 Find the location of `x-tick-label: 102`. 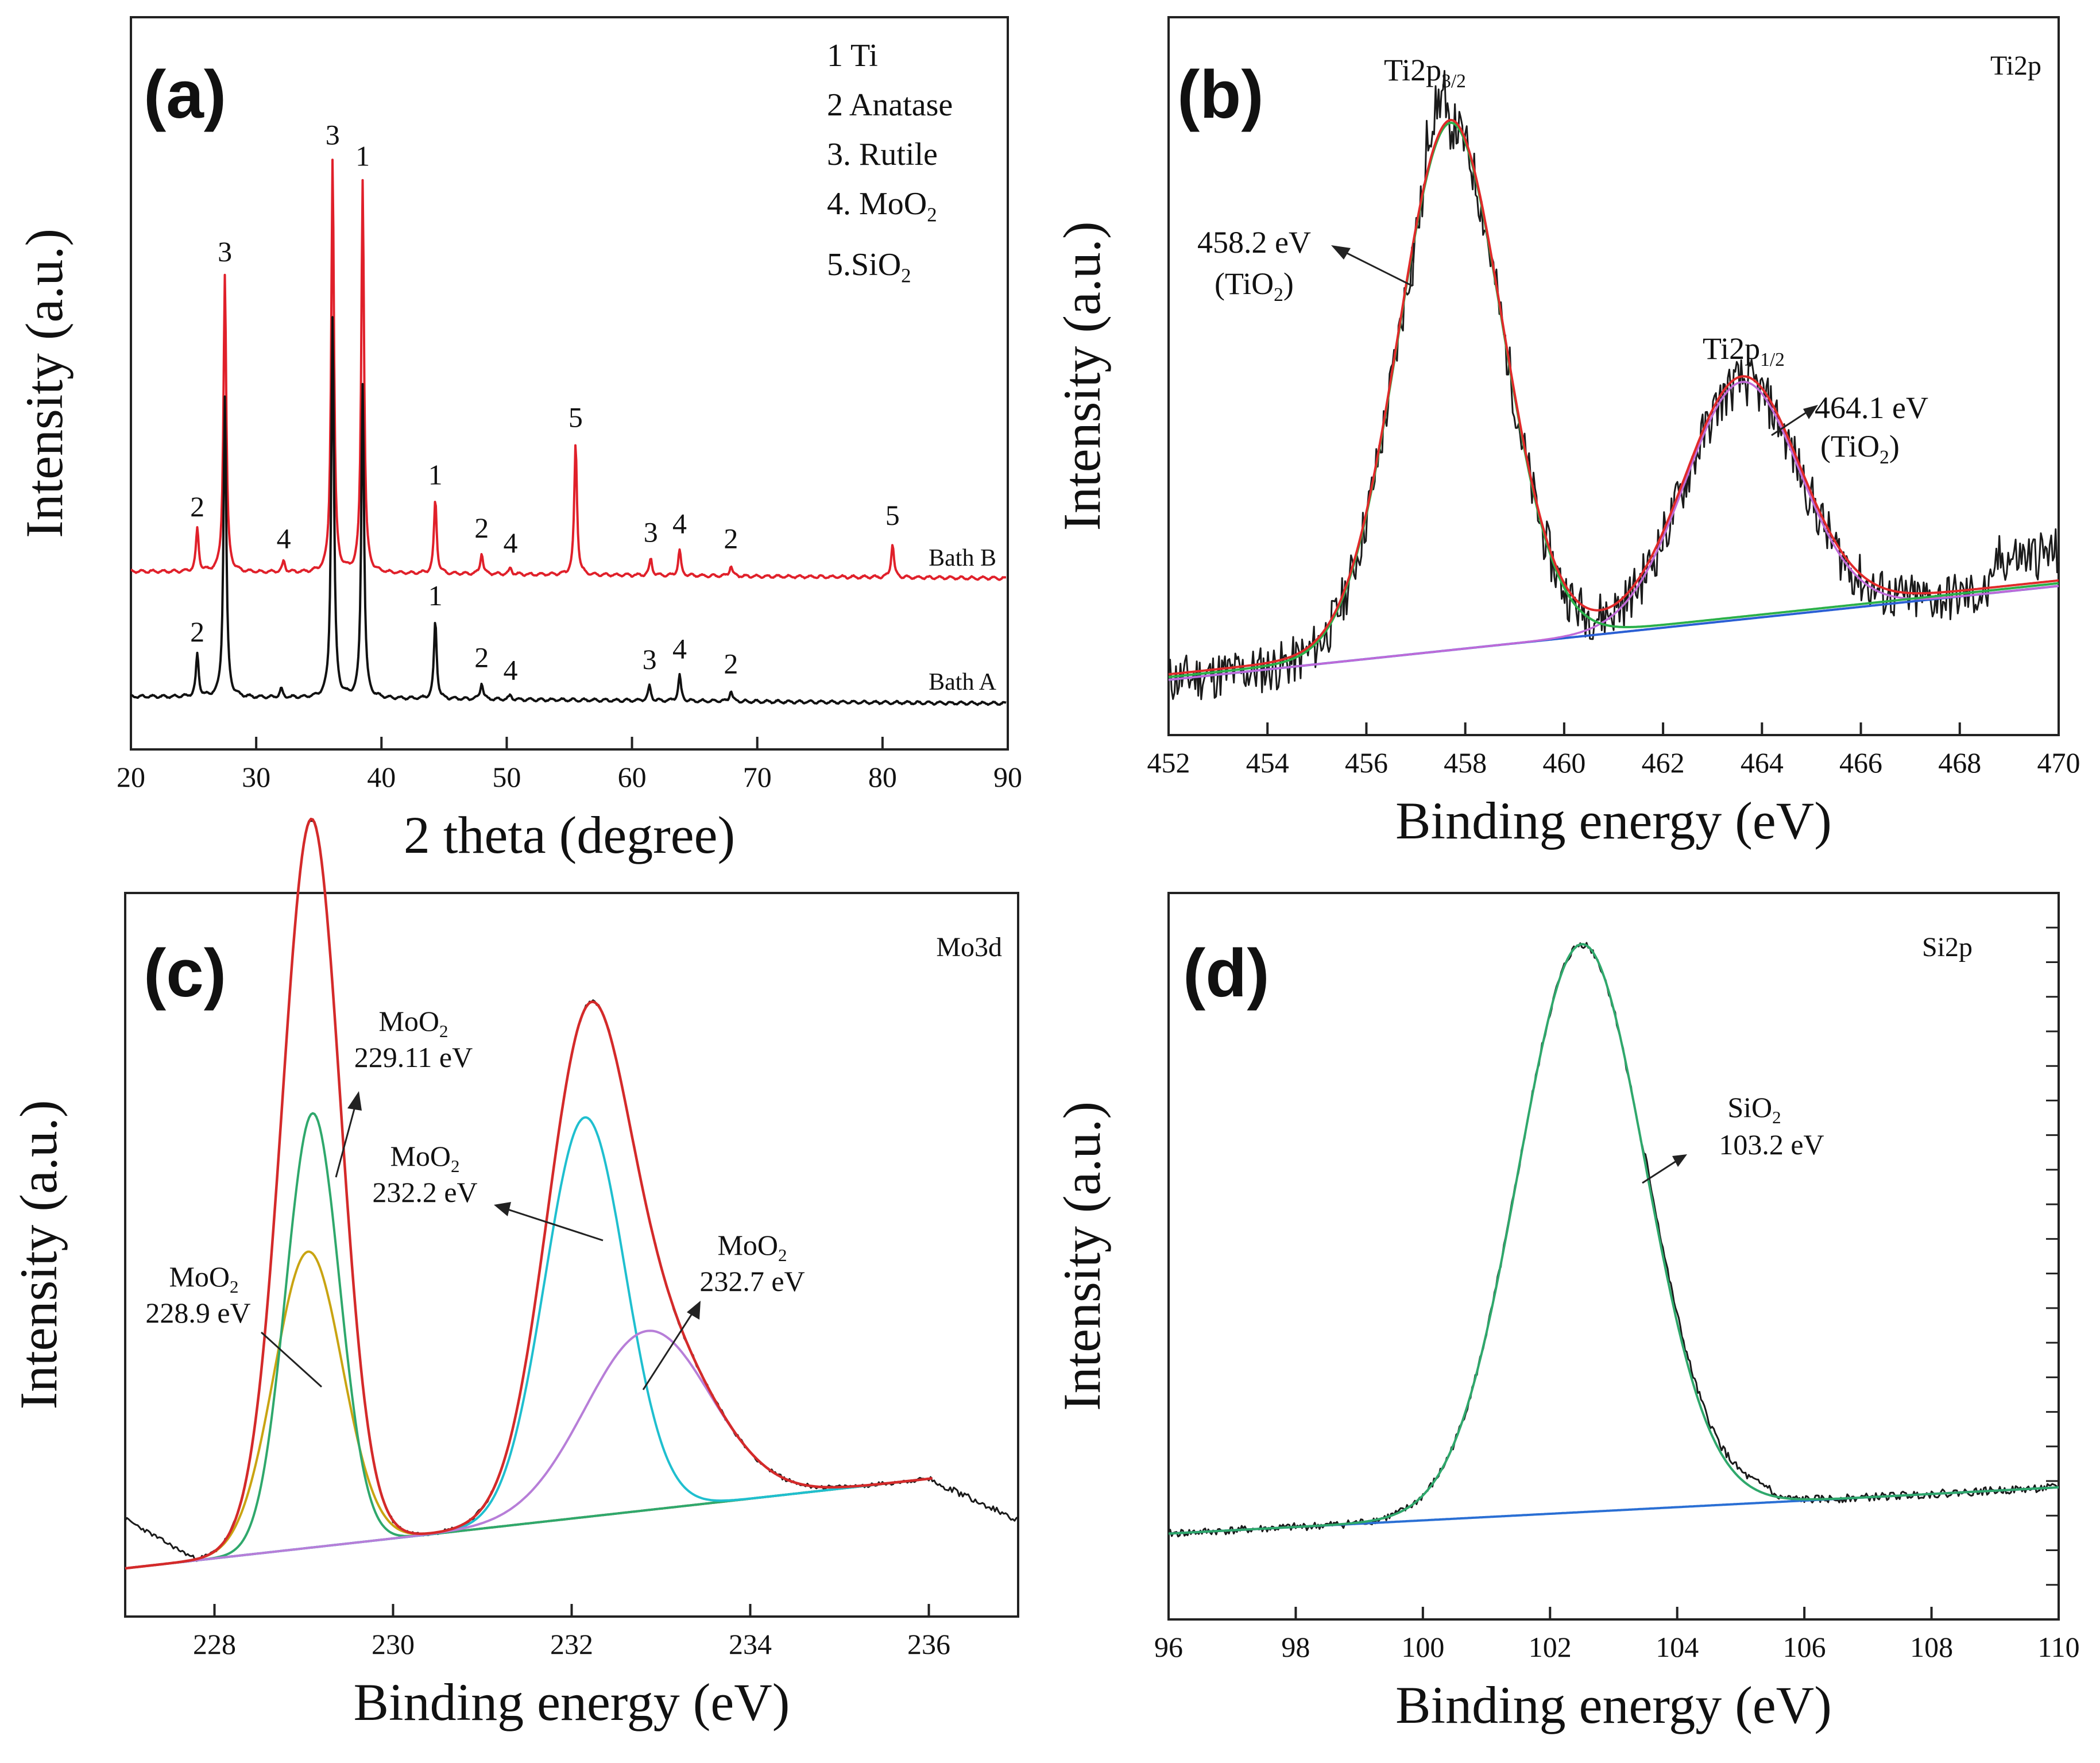

x-tick-label: 102 is located at coordinates (1551, 1647).